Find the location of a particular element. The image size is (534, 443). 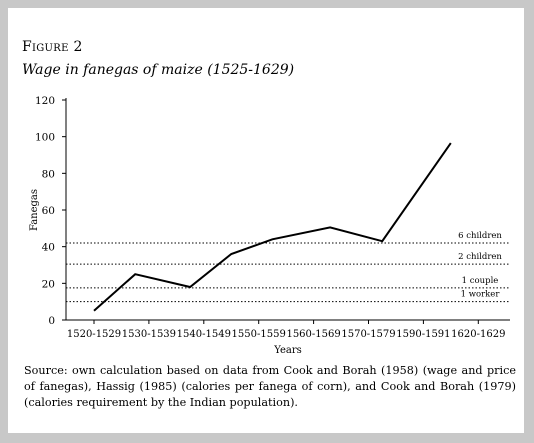

x-tick-label: 1540-1549 is located at coordinates (204, 334).